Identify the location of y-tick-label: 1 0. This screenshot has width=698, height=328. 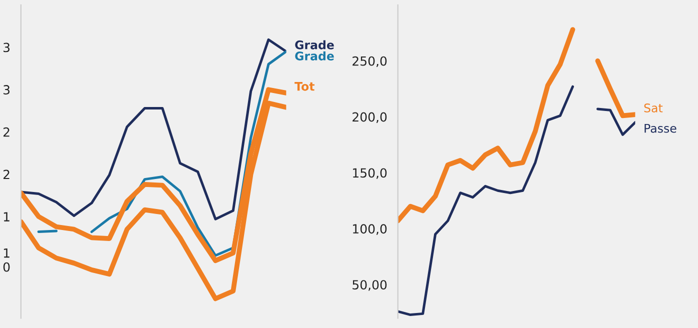
(6, 260).